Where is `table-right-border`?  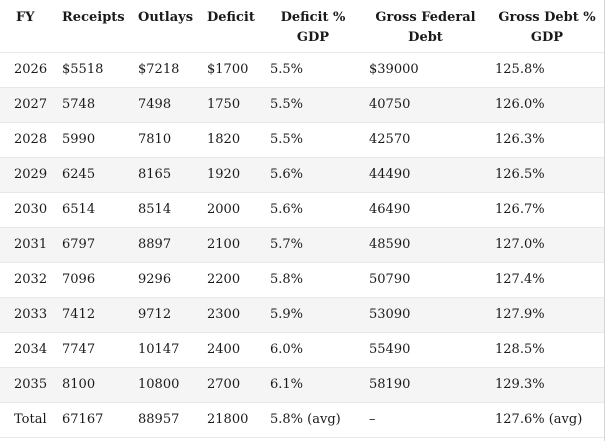 table-right-border is located at coordinates (604, 220).